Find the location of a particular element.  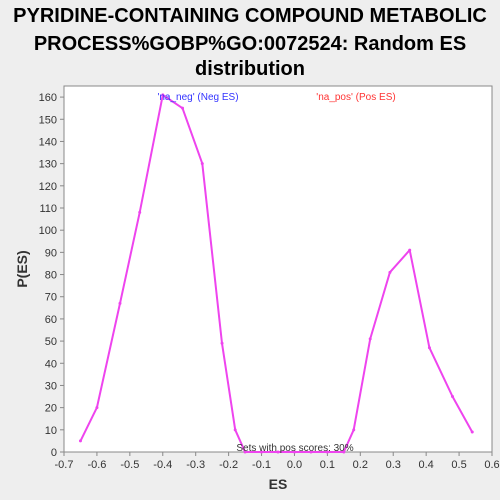

x-tick-label: 0.4 is located at coordinates (426, 465).